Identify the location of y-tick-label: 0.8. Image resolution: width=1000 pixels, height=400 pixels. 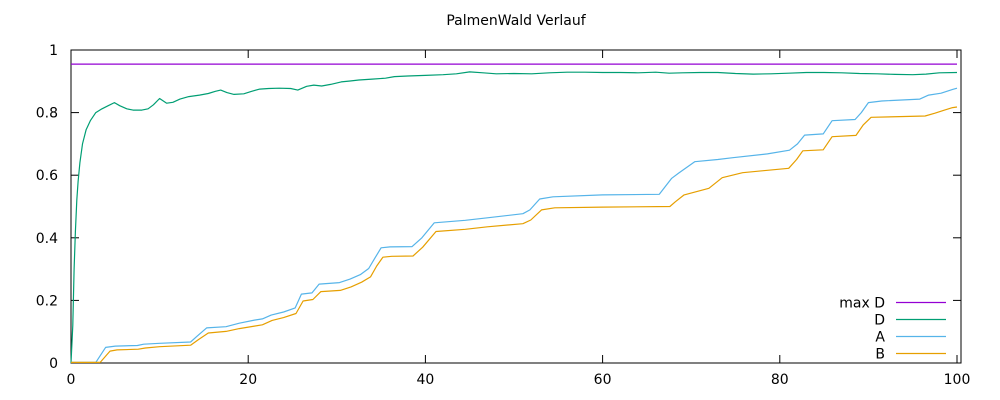
(47, 114).